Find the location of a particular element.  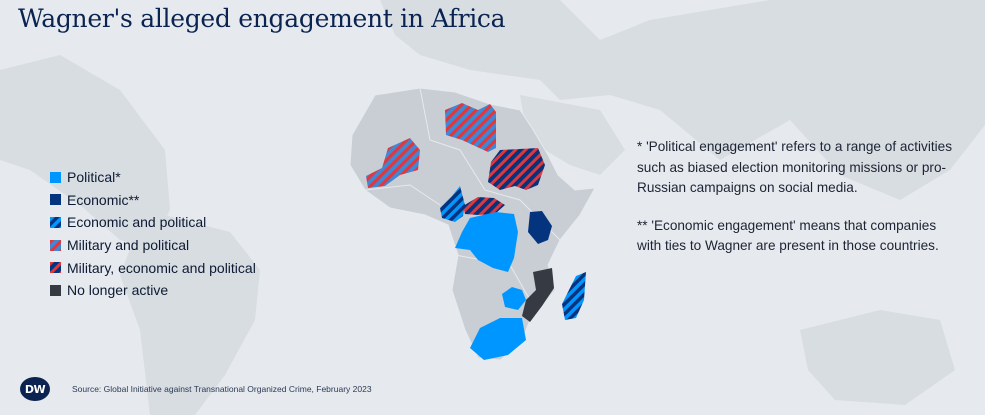

dw-logo: DW is located at coordinates (35, 389).